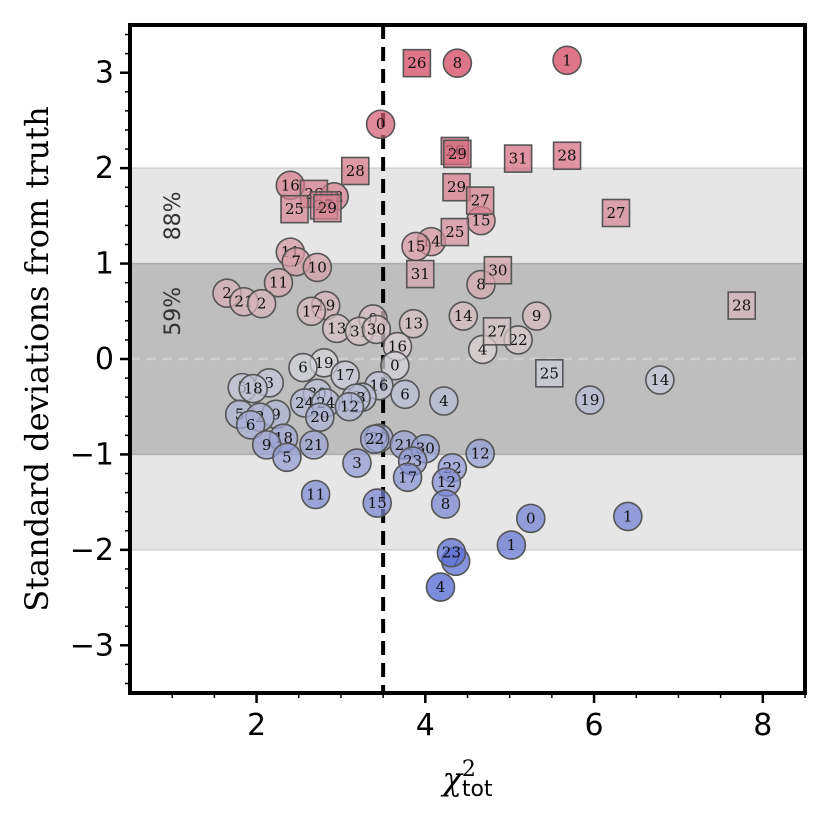 This screenshot has height=820, width=831. I want to click on point-label: 26, so click(416, 63).